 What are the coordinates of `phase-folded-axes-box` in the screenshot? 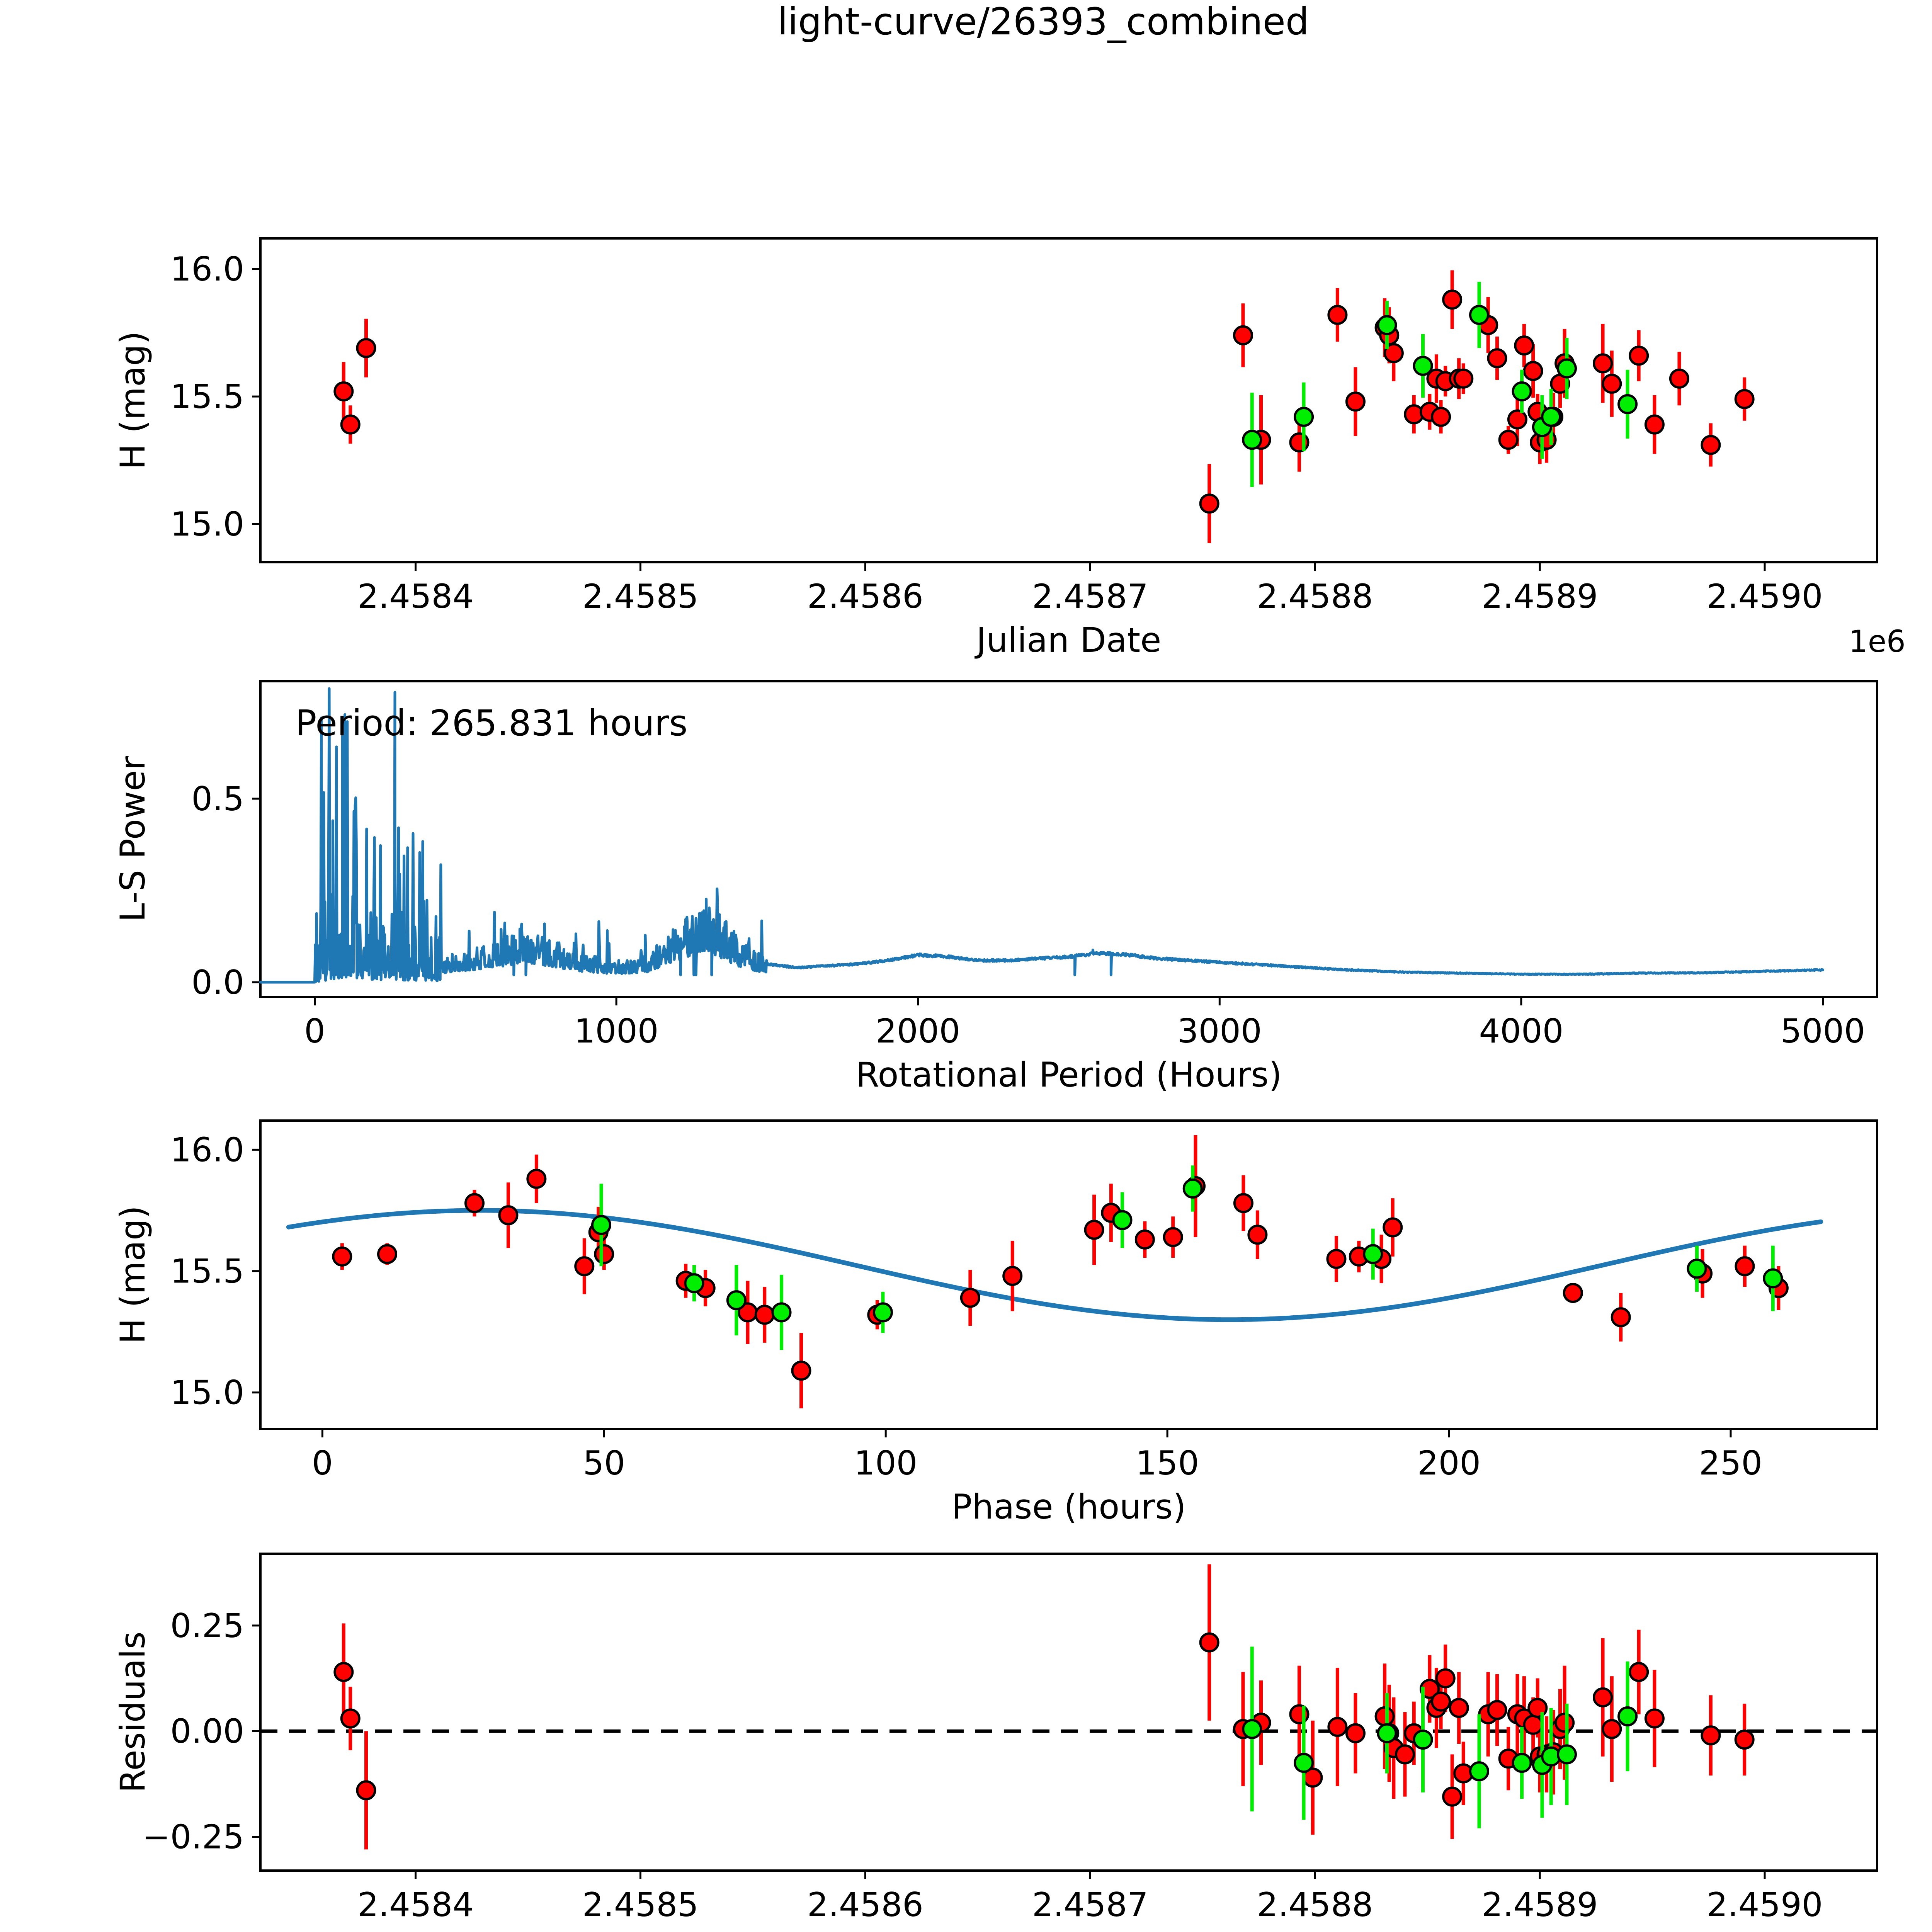 It's located at (1069, 1275).